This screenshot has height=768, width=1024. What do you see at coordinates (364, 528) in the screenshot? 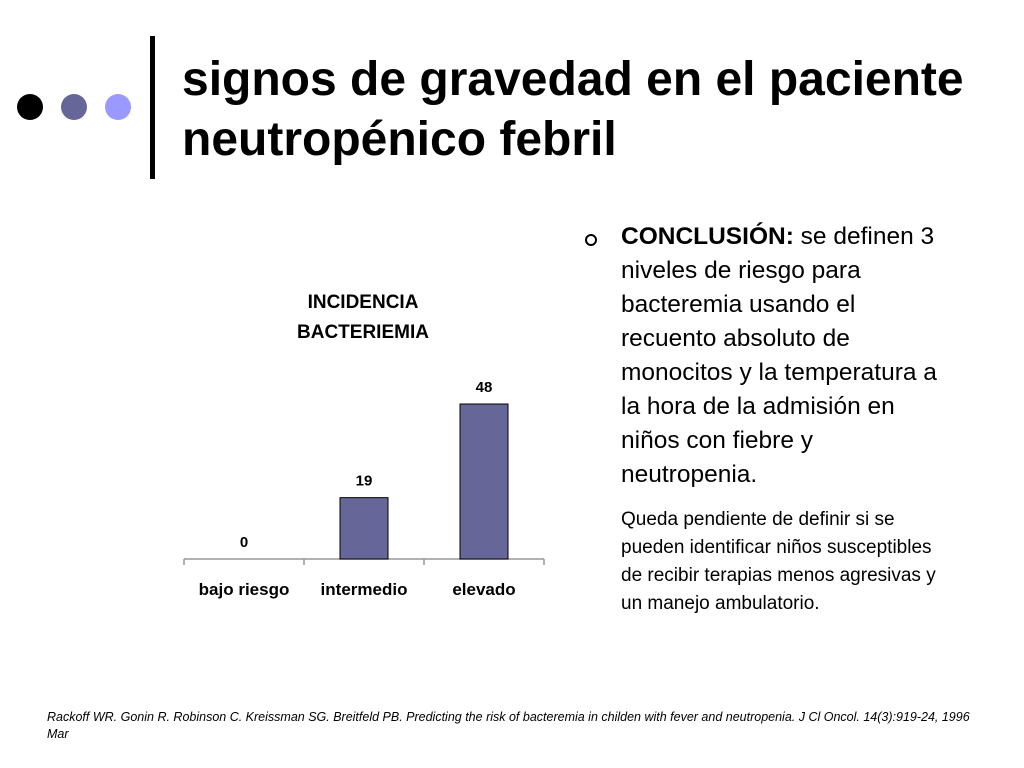
I see `bar-intermedio` at bounding box center [364, 528].